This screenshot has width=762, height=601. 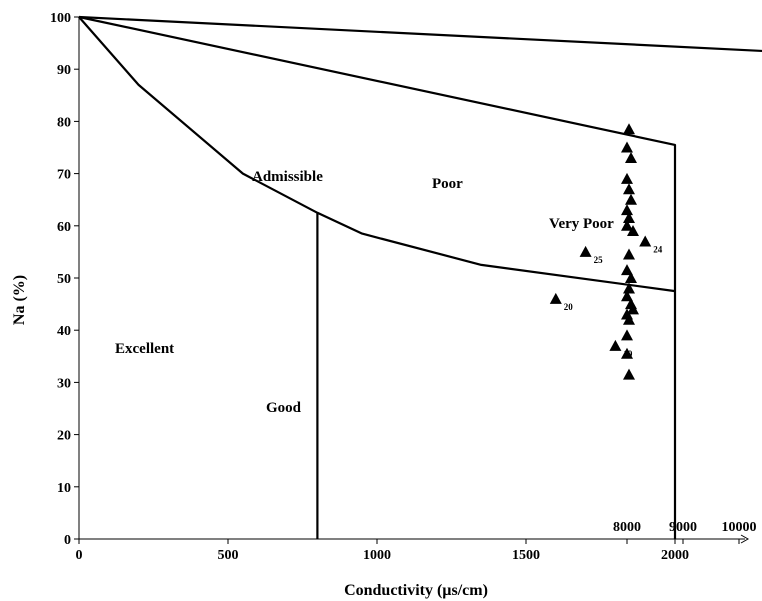 What do you see at coordinates (683, 527) in the screenshot?
I see `x-break-tick-label: 9000` at bounding box center [683, 527].